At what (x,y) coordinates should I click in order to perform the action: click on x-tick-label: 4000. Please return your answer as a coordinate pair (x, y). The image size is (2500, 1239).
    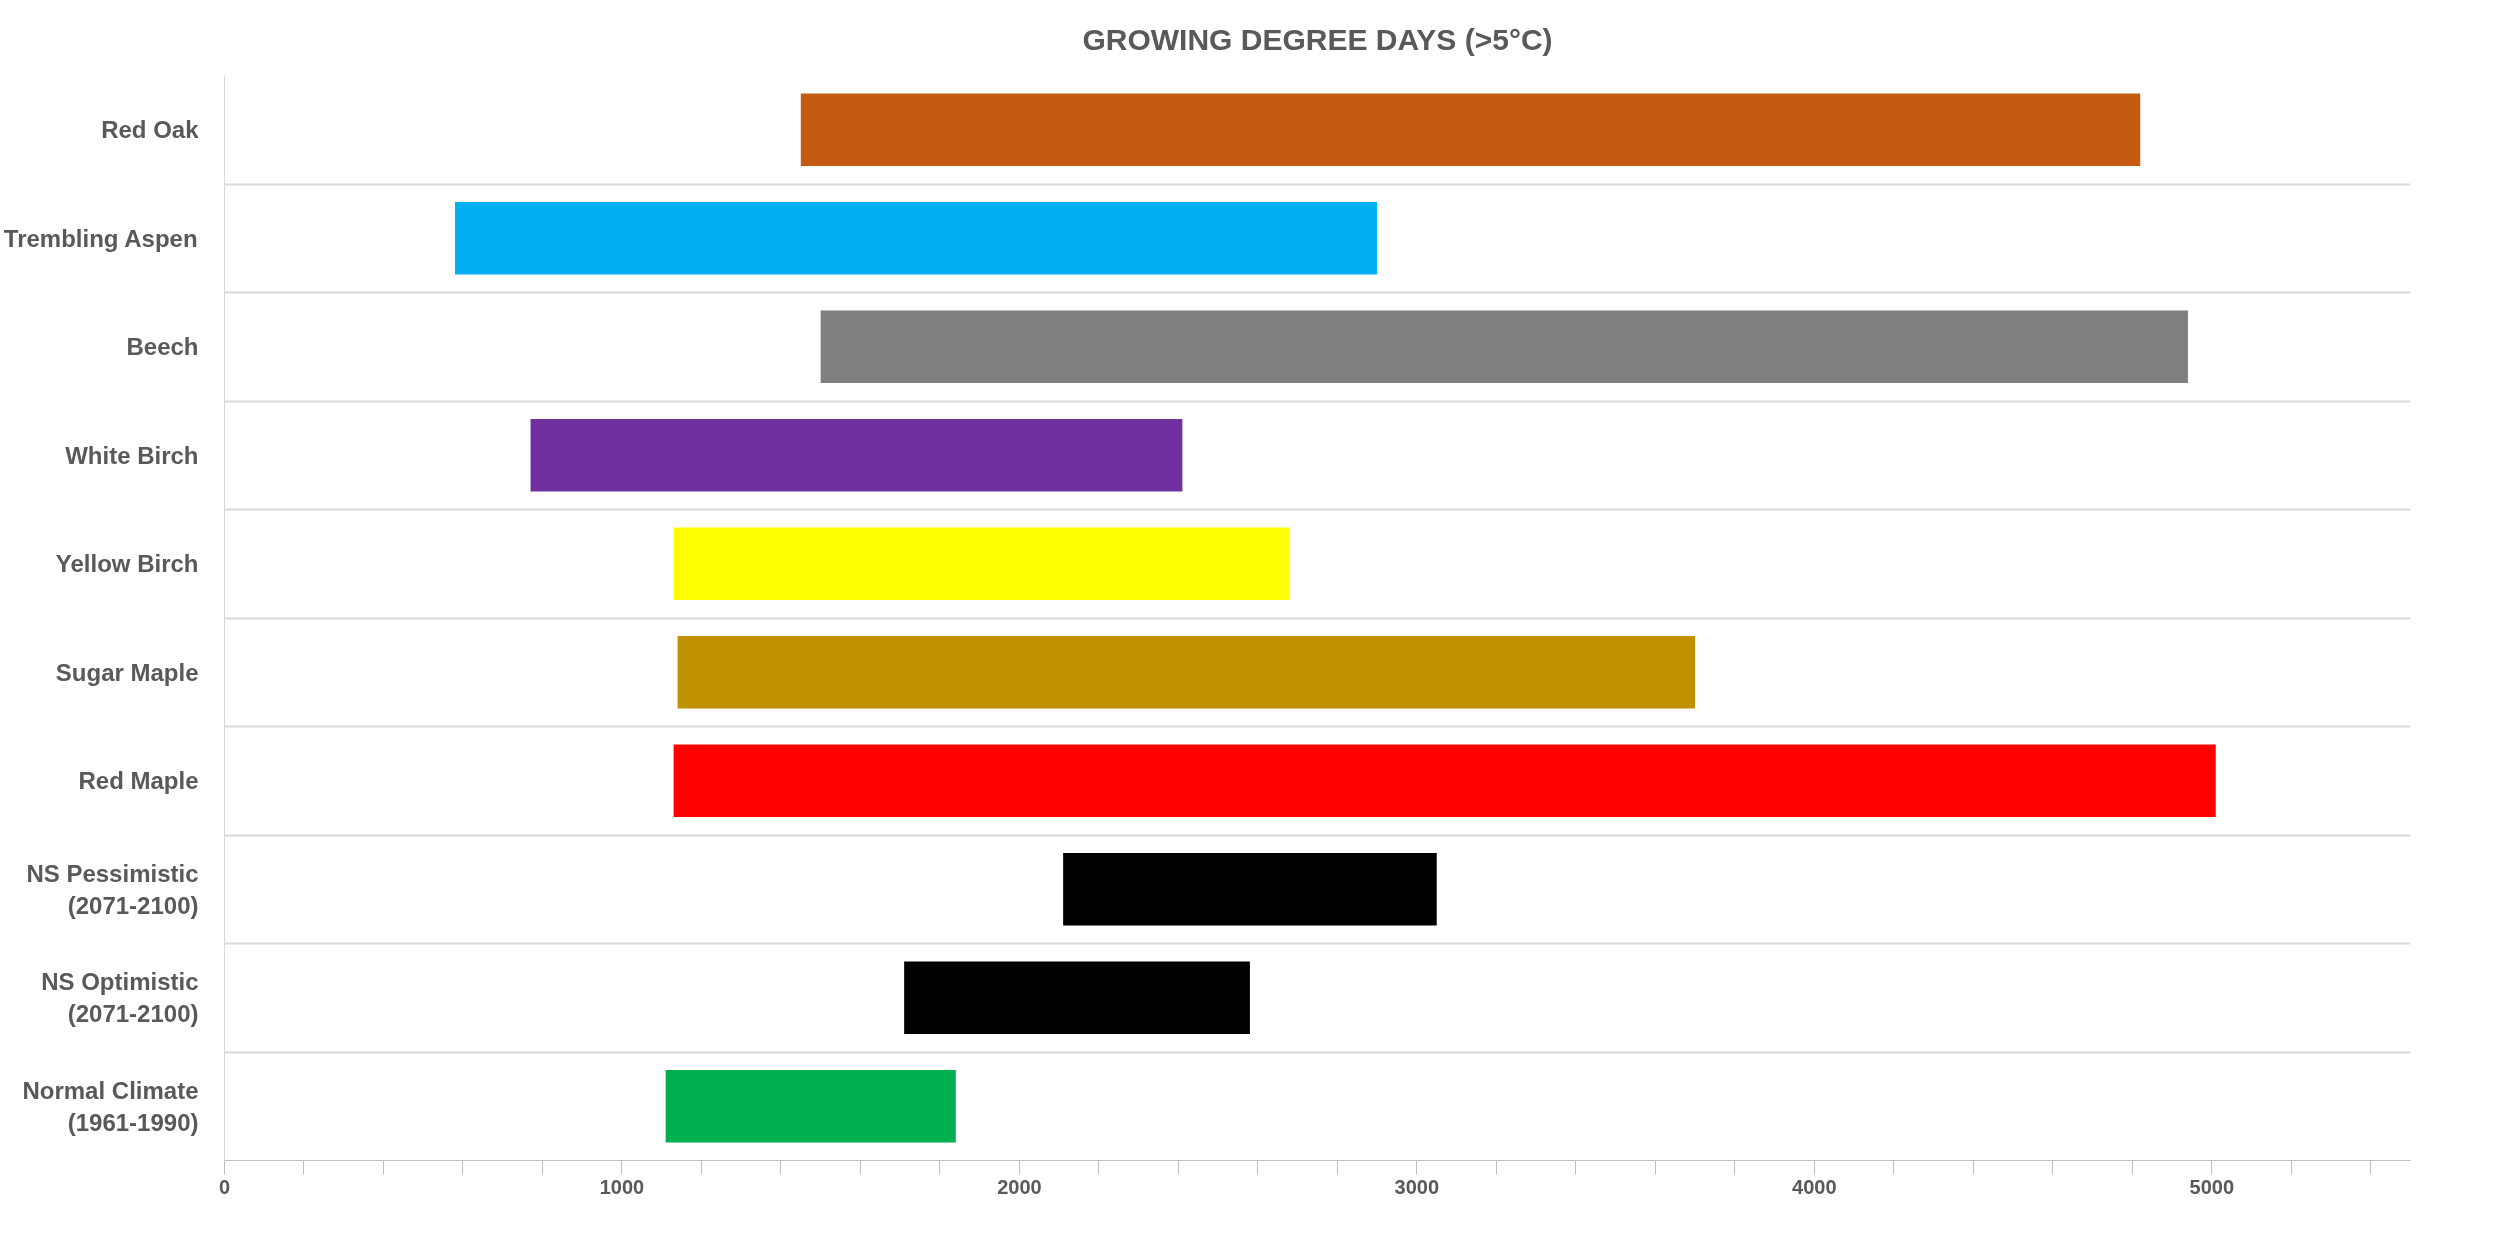
    Looking at the image, I should click on (1814, 1186).